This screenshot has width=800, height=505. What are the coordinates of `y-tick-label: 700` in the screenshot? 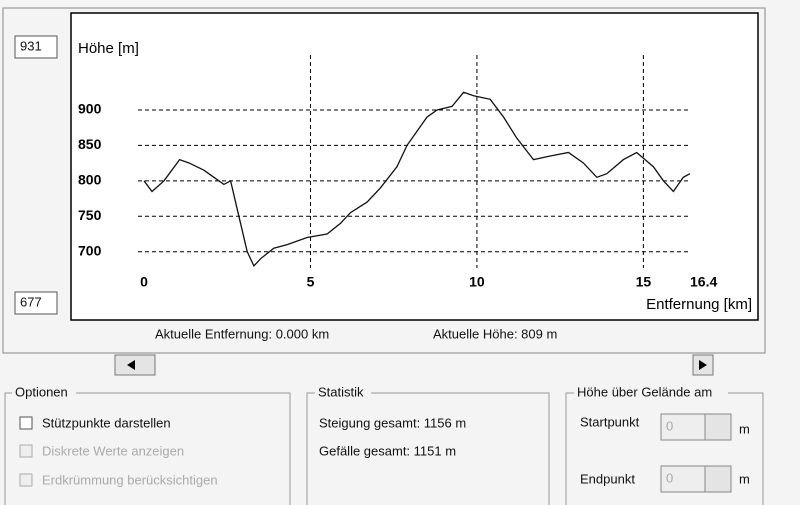 It's located at (90, 250).